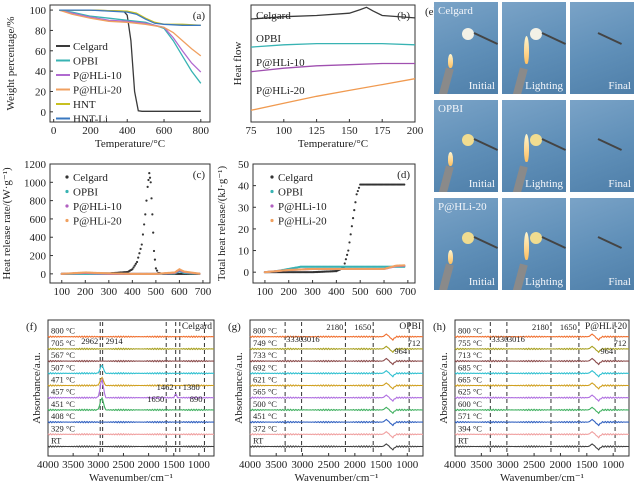  I want to click on photo-opbi-initial: OPBI Initial, so click(466, 146).